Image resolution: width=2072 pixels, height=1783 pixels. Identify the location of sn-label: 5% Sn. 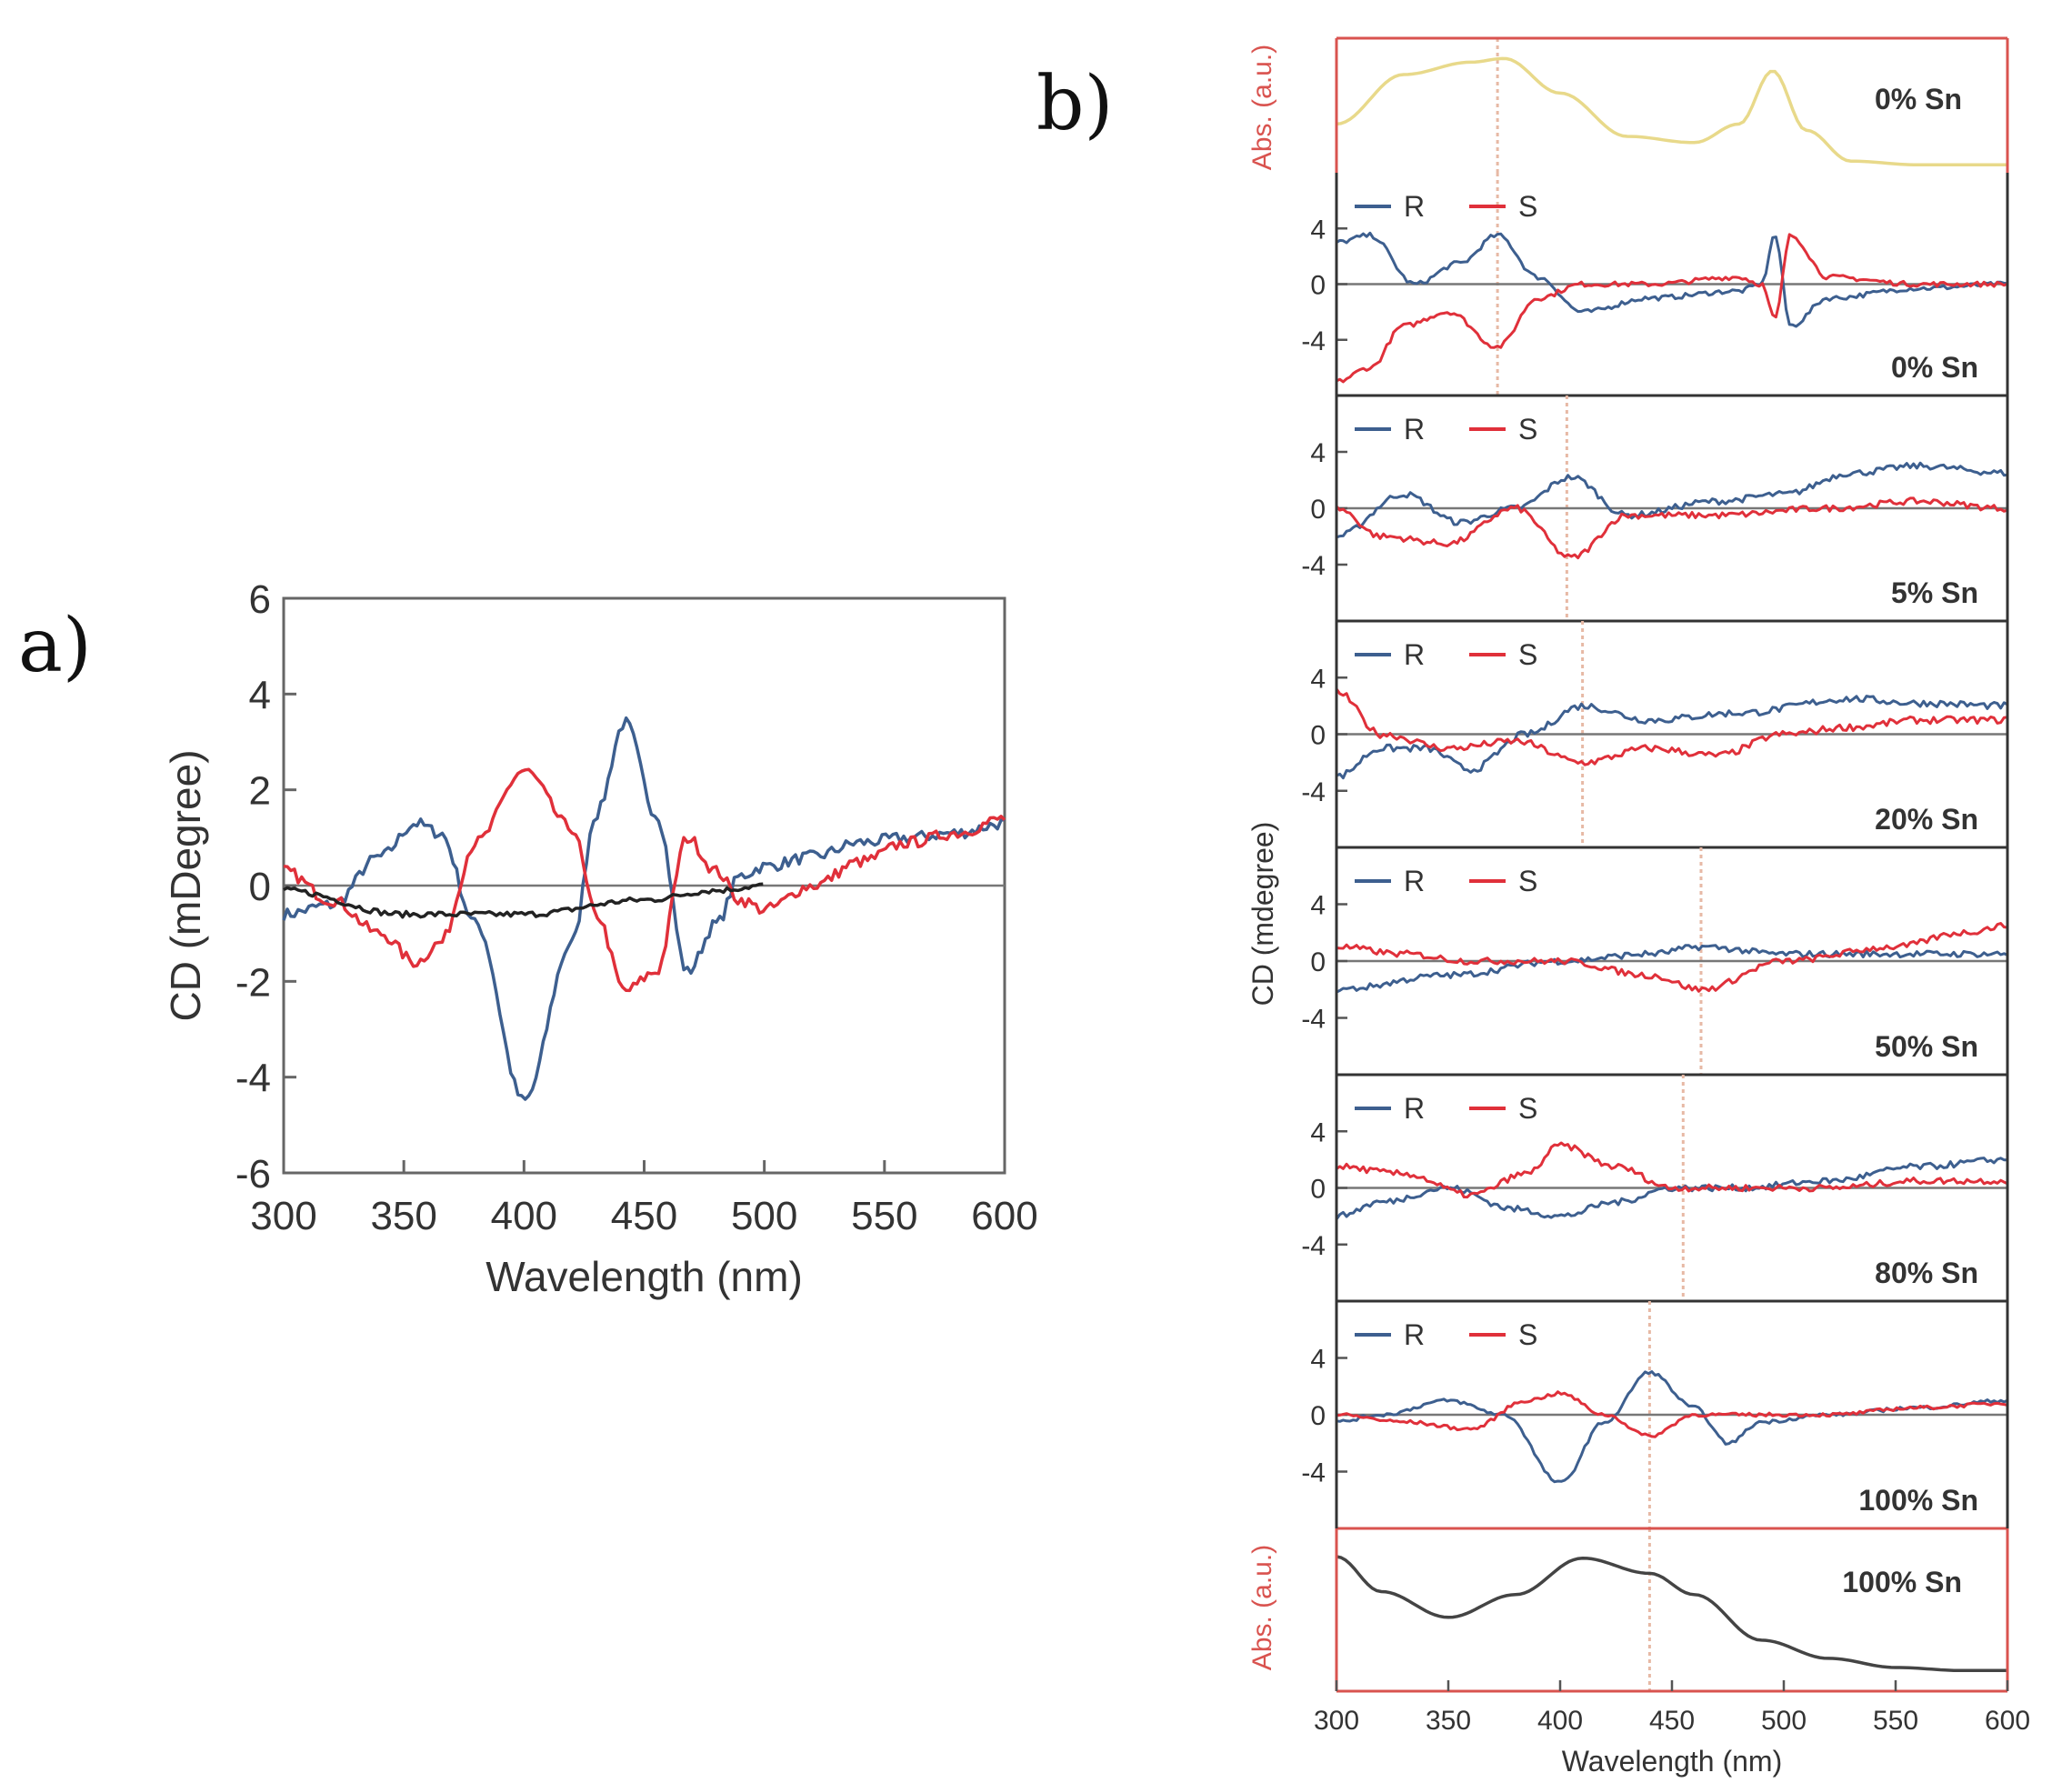
(1934, 592).